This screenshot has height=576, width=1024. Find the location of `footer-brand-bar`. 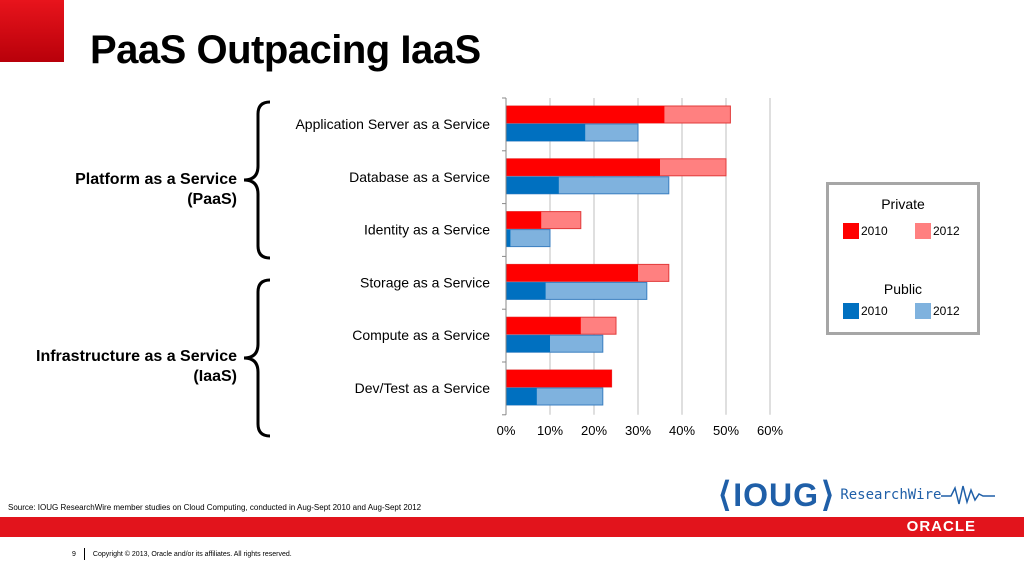

footer-brand-bar is located at coordinates (512, 527).